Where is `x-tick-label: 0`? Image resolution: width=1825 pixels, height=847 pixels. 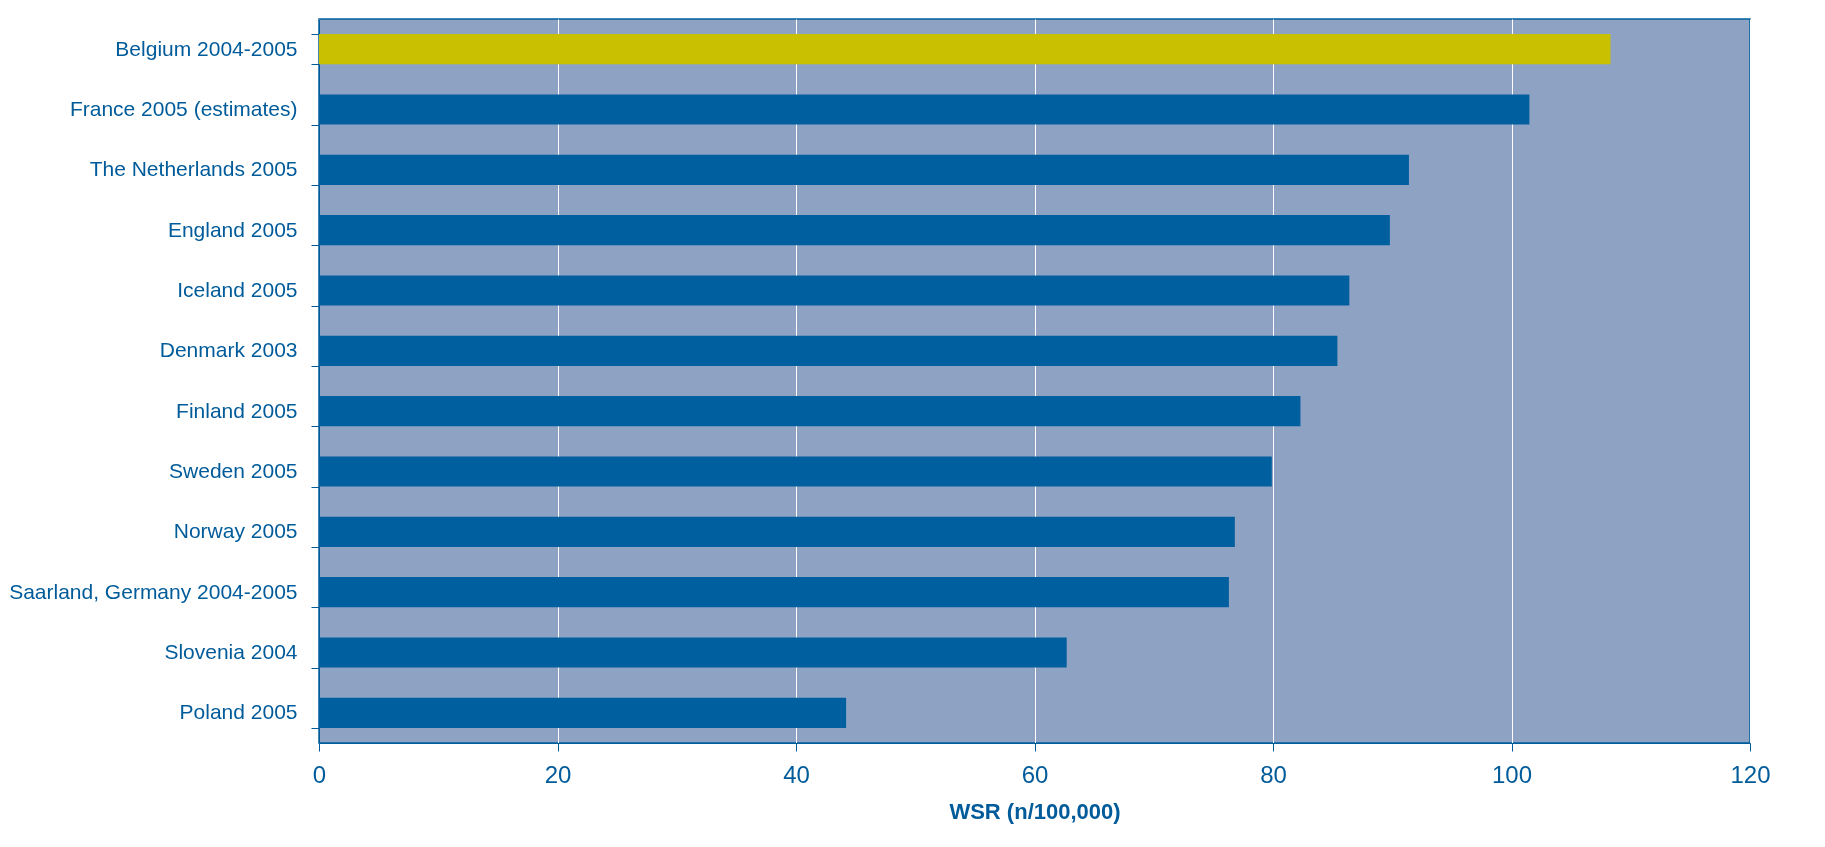
x-tick-label: 0 is located at coordinates (319, 774).